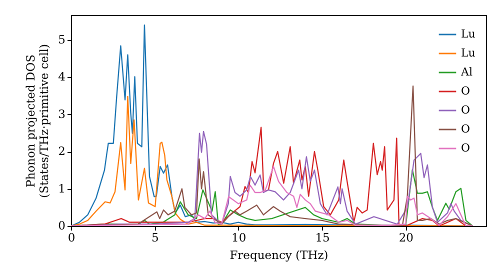 The width and height of the screenshot is (500, 280). Describe the element at coordinates (406, 237) in the screenshot. I see `x-tick-label: 20` at that location.